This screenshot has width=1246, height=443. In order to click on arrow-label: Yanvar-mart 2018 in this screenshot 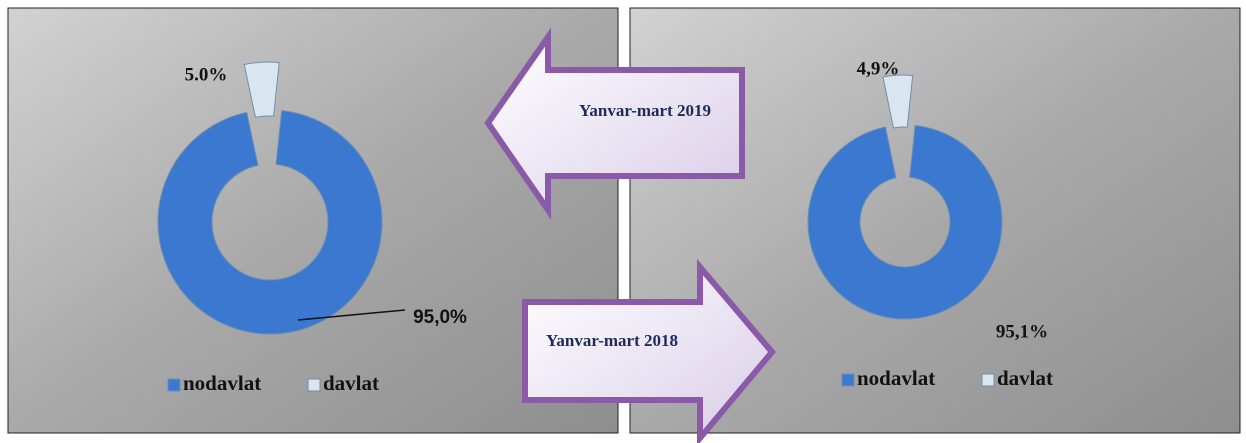, I will do `click(612, 340)`.